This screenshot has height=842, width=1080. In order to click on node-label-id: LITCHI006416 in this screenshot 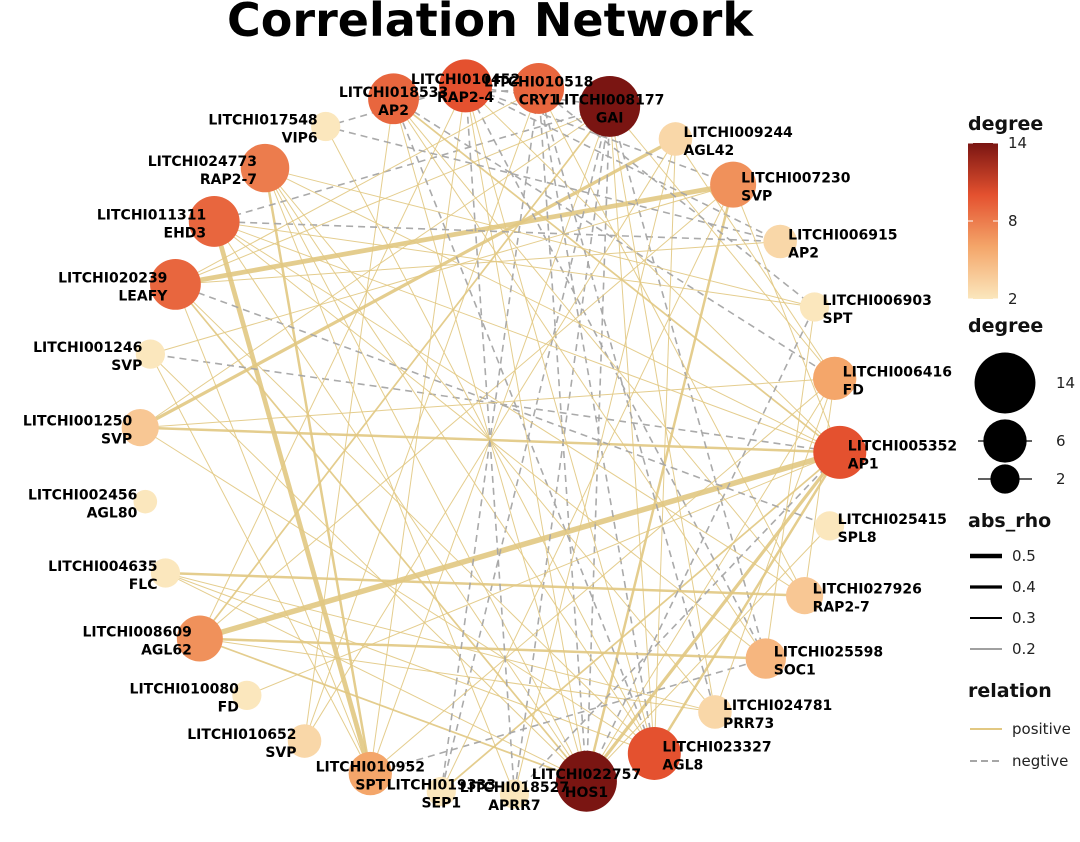, I will do `click(897, 372)`.